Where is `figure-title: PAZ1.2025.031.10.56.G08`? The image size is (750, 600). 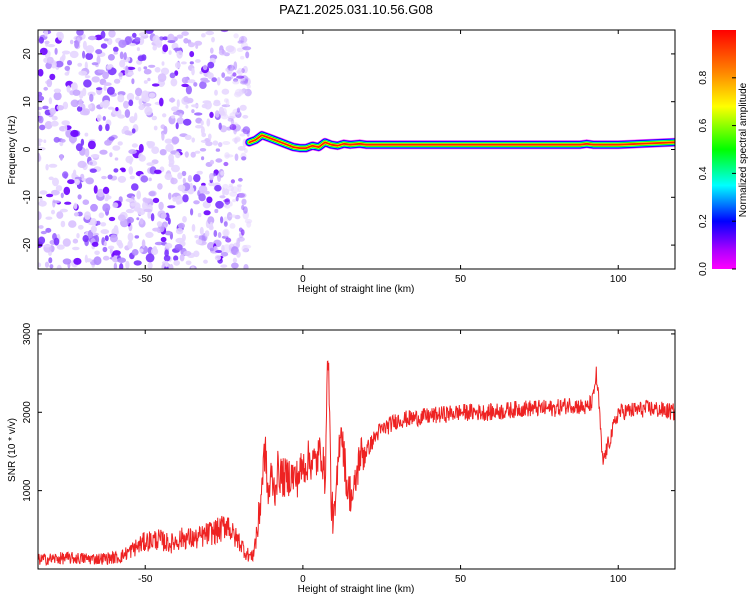
figure-title: PAZ1.2025.031.10.56.G08 is located at coordinates (356, 9).